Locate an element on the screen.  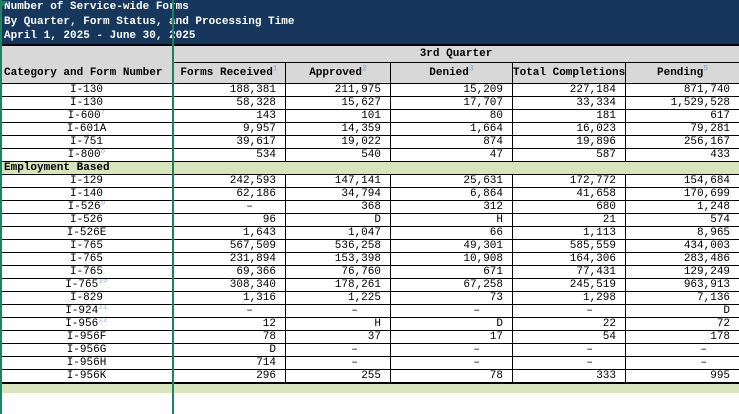
data-cell: 25,631 is located at coordinates (451, 181).